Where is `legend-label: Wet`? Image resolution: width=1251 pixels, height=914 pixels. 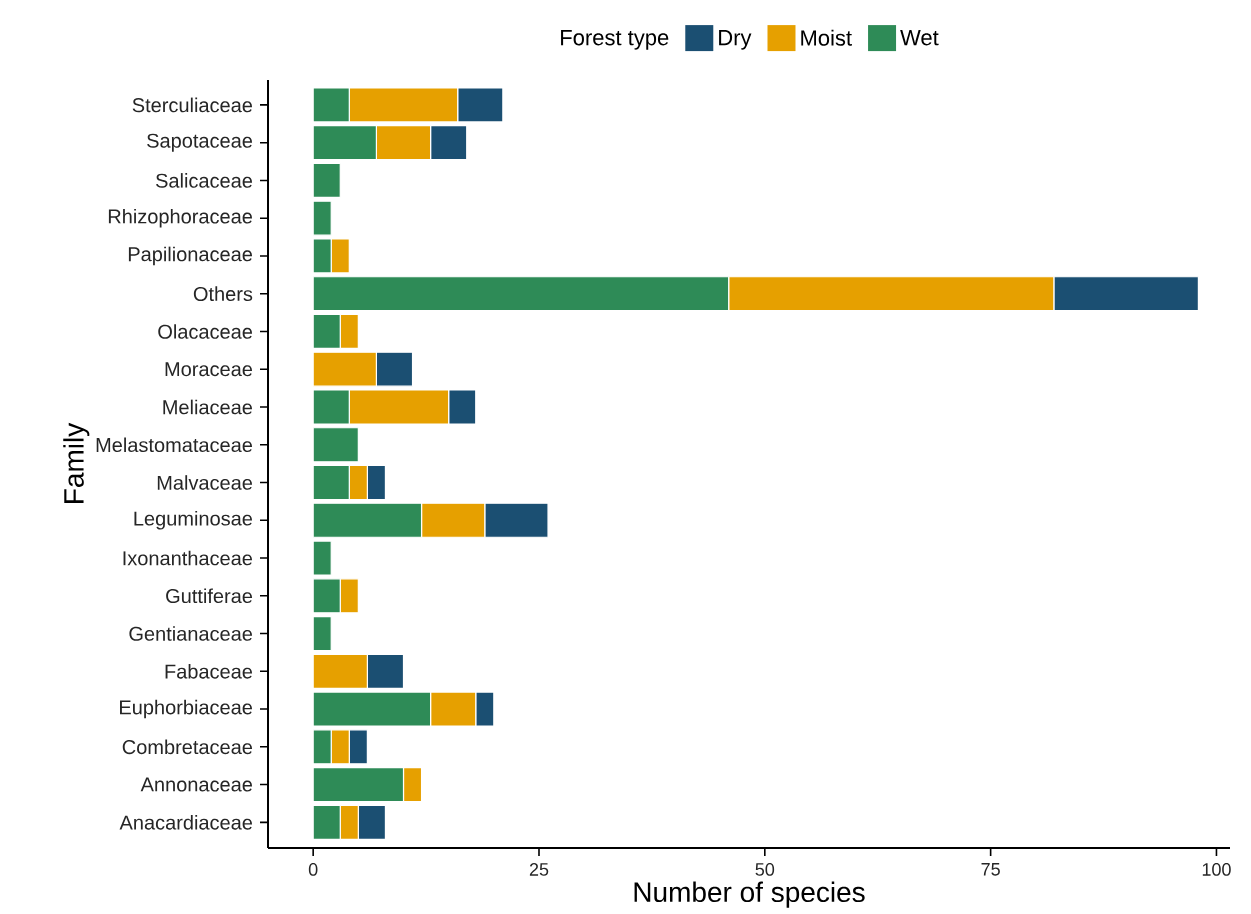 legend-label: Wet is located at coordinates (919, 38).